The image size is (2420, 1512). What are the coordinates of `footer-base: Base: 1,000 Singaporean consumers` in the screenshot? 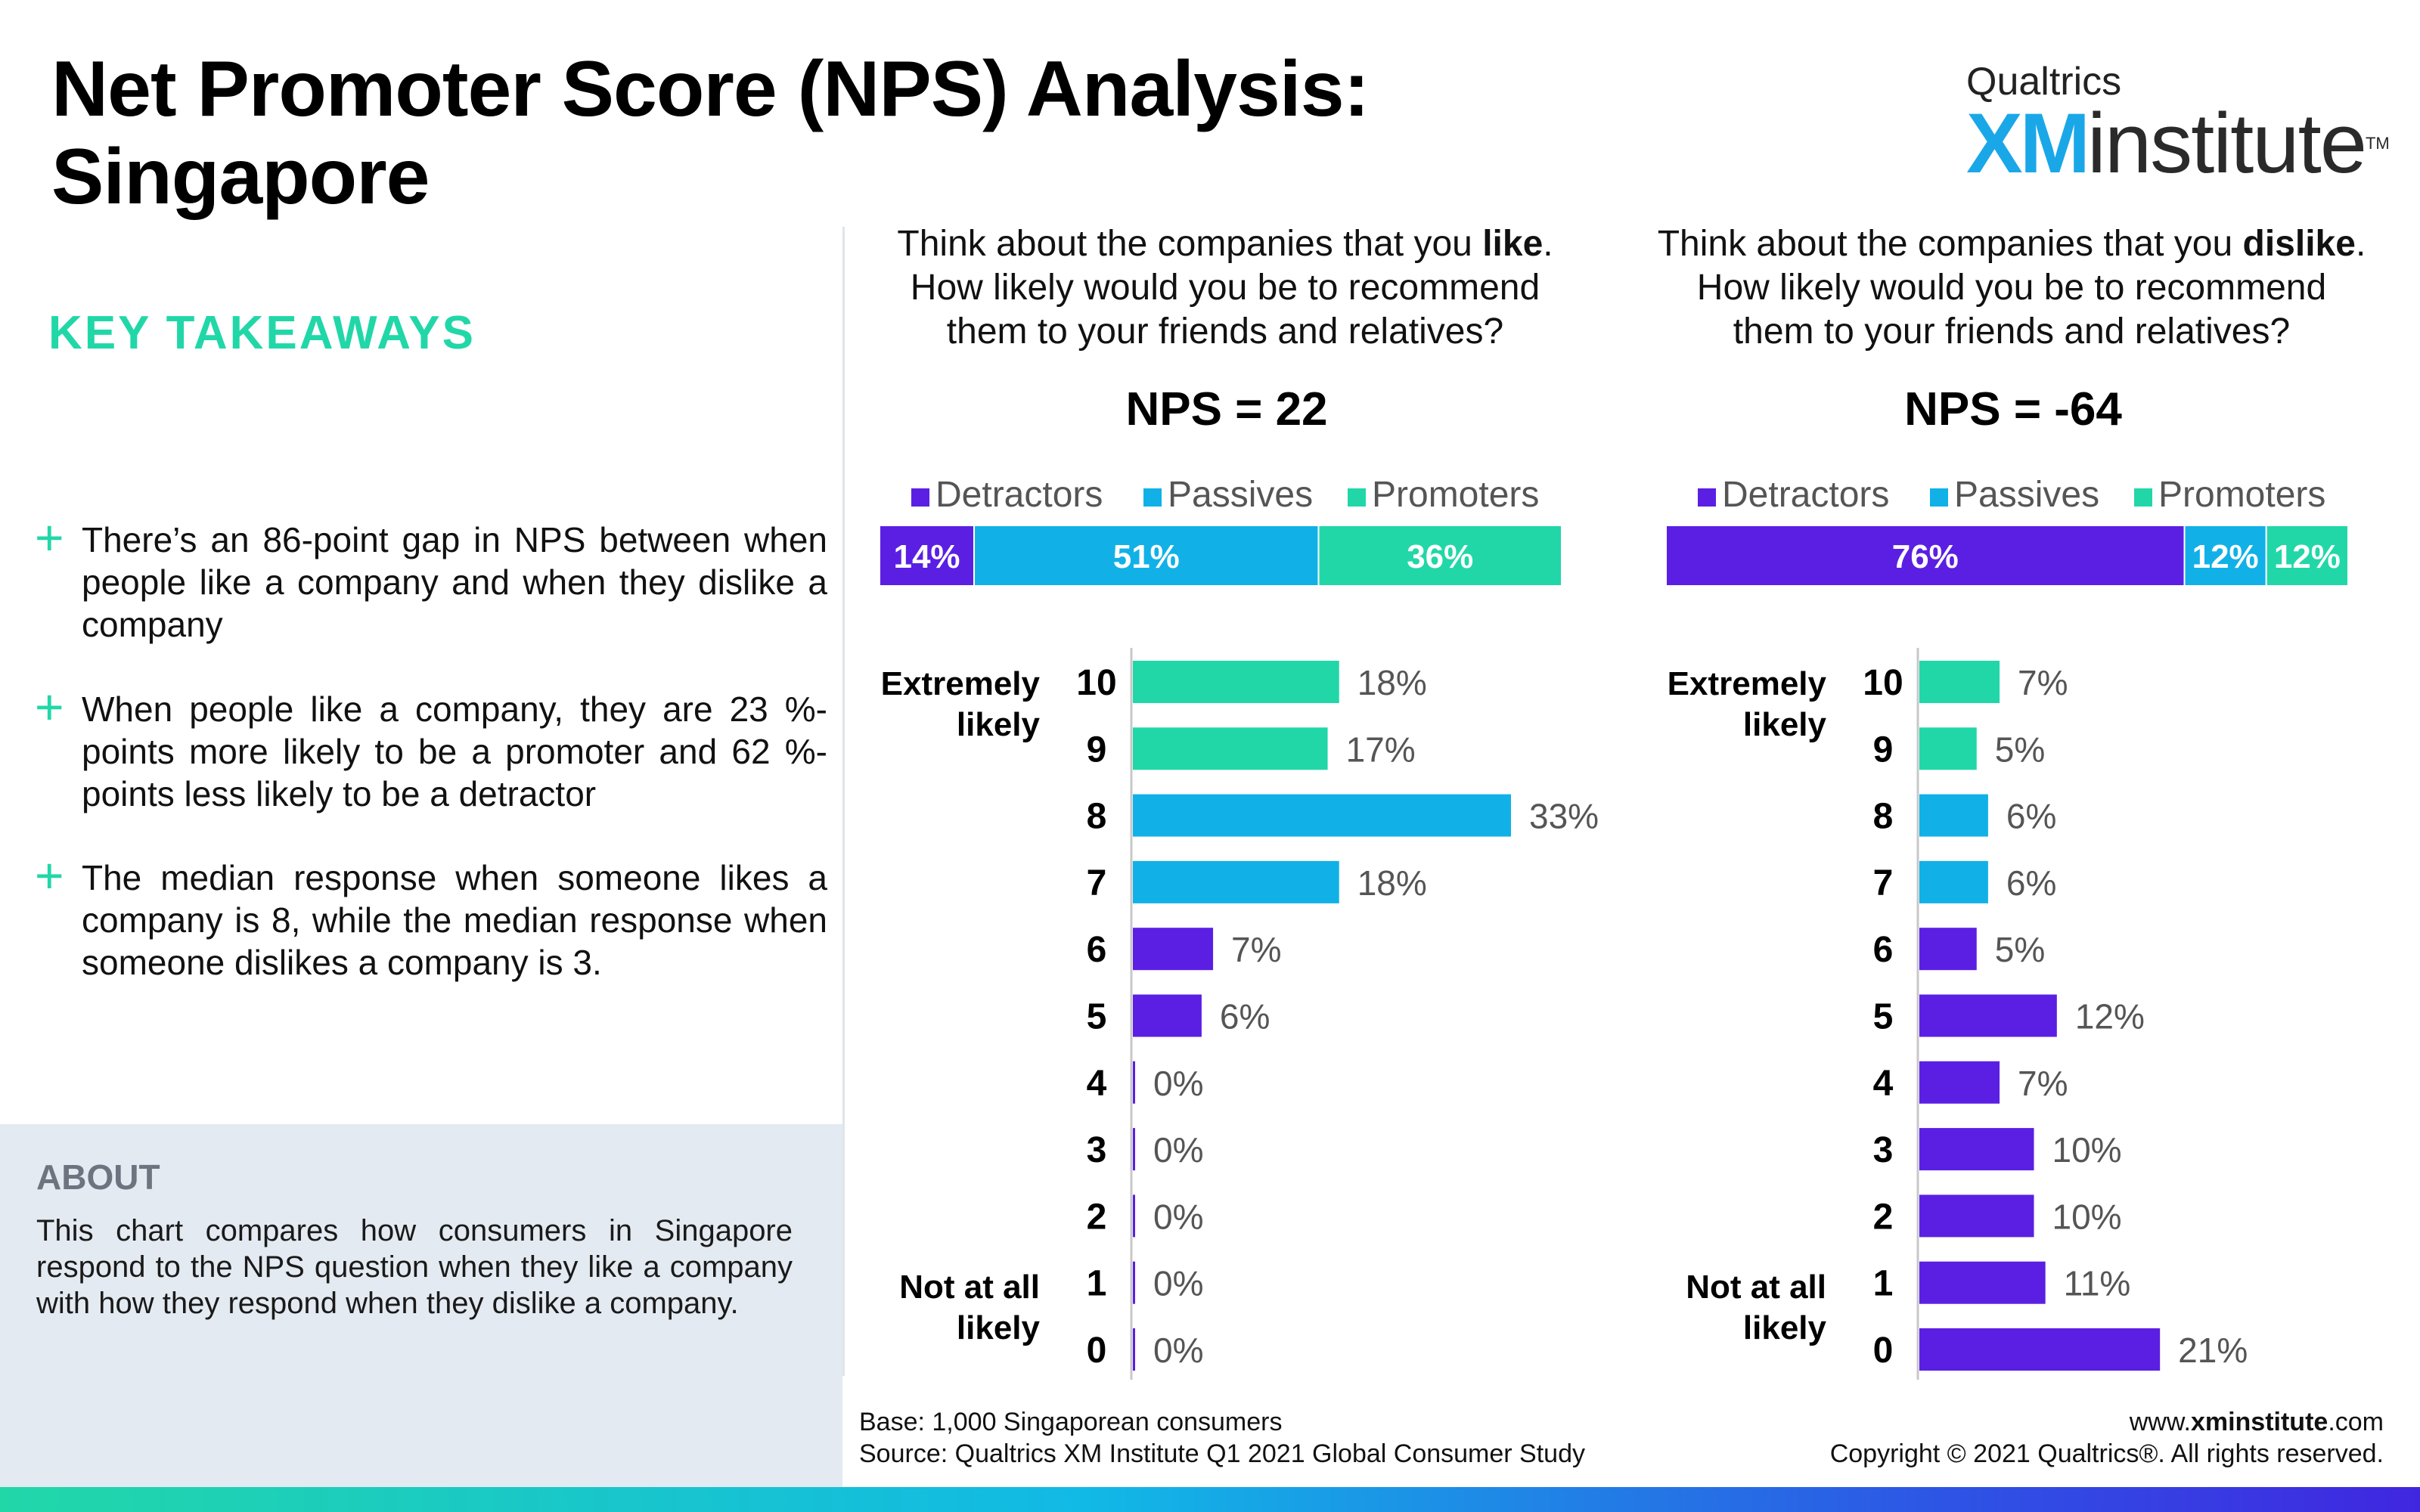 It's located at (1071, 1422).